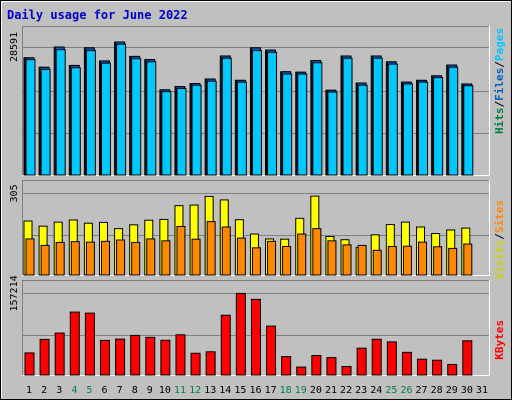 The height and width of the screenshot is (405, 512). I want to click on panel-max-label: 305, so click(14, 193).